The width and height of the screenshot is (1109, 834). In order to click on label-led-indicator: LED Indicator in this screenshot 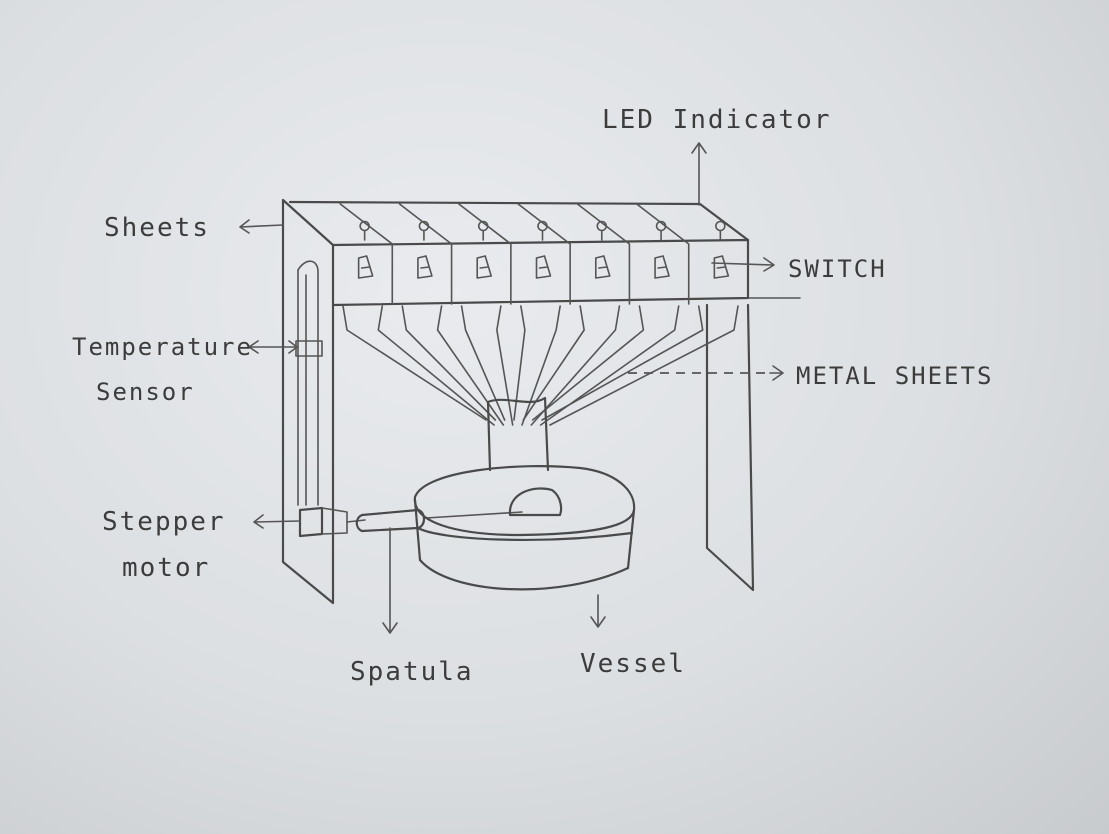, I will do `click(717, 120)`.